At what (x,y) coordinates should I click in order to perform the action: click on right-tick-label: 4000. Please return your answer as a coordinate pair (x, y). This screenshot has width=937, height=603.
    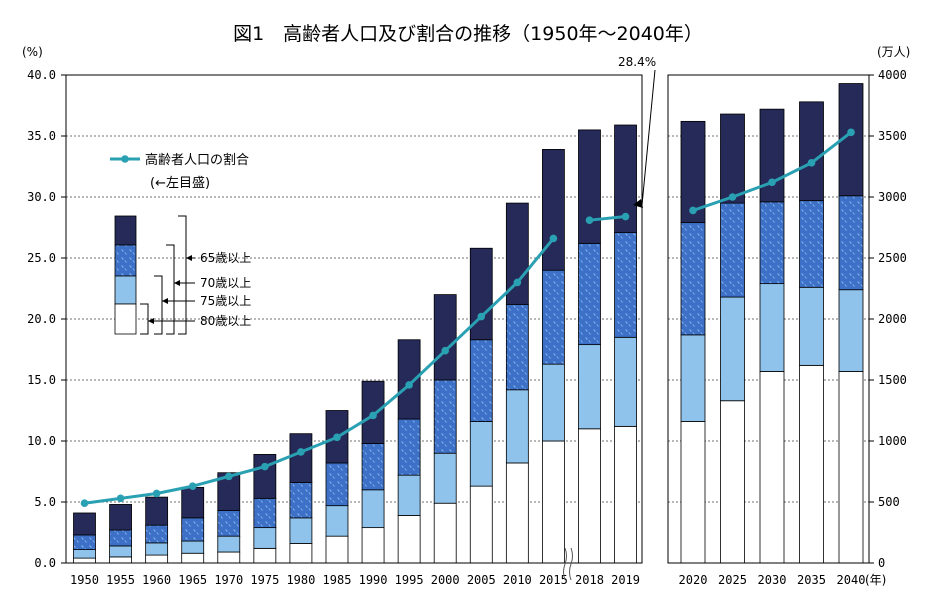
    Looking at the image, I should click on (892, 75).